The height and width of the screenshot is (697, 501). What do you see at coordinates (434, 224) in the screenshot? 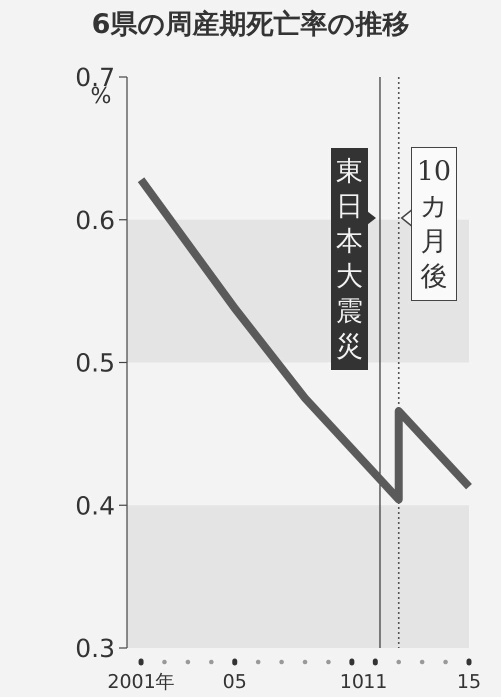
I see `ref-line-label: 10カ月後` at bounding box center [434, 224].